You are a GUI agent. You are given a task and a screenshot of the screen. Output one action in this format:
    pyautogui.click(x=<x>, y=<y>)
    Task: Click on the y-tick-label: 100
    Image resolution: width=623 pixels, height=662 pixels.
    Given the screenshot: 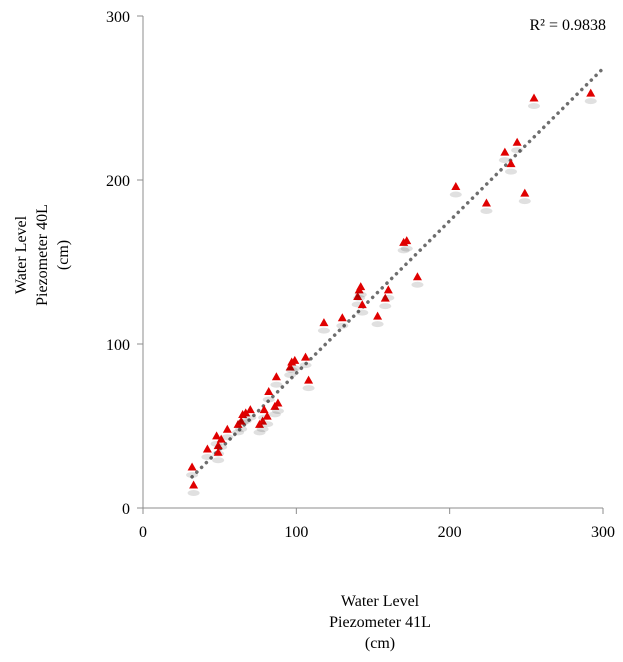 What is the action you would take?
    pyautogui.click(x=118, y=345)
    